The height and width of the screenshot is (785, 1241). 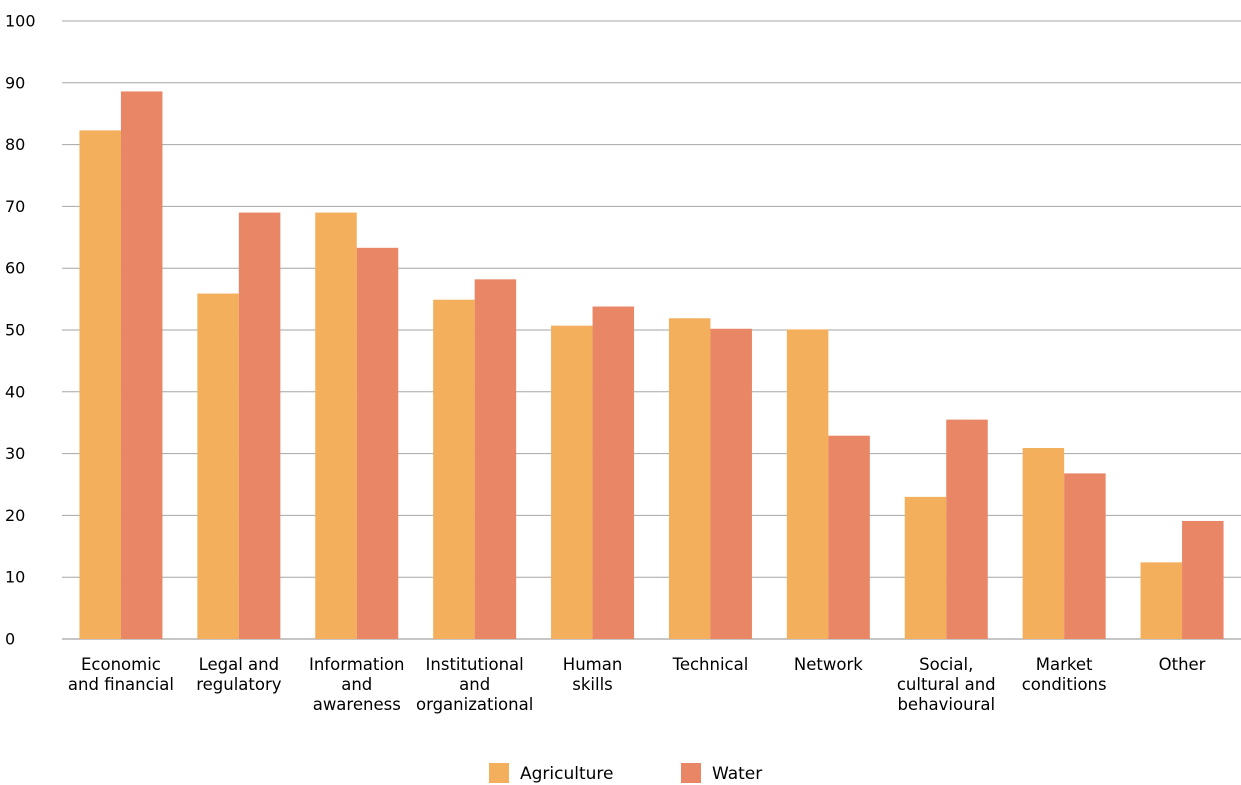 I want to click on y-tick-label: 30, so click(x=15, y=453).